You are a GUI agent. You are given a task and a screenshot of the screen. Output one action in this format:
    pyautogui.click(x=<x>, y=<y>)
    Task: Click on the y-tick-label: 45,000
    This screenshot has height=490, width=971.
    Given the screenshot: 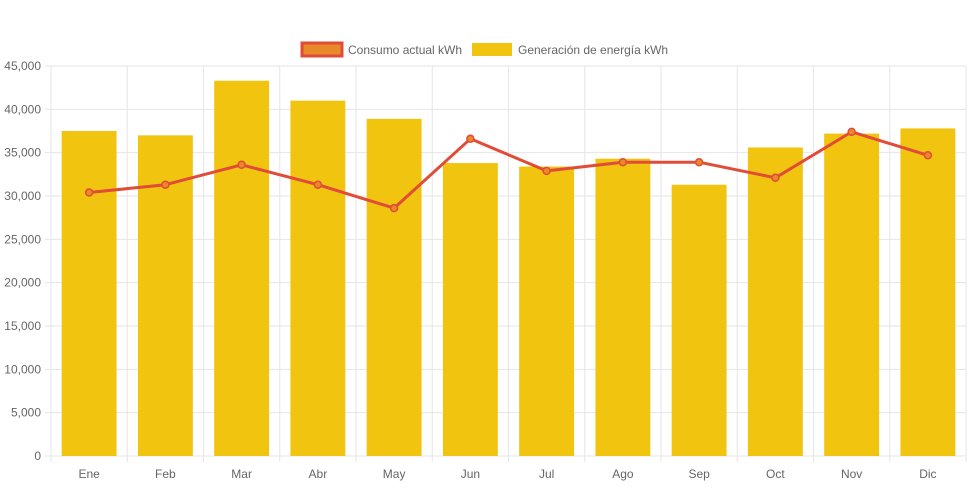 What is the action you would take?
    pyautogui.click(x=22, y=66)
    